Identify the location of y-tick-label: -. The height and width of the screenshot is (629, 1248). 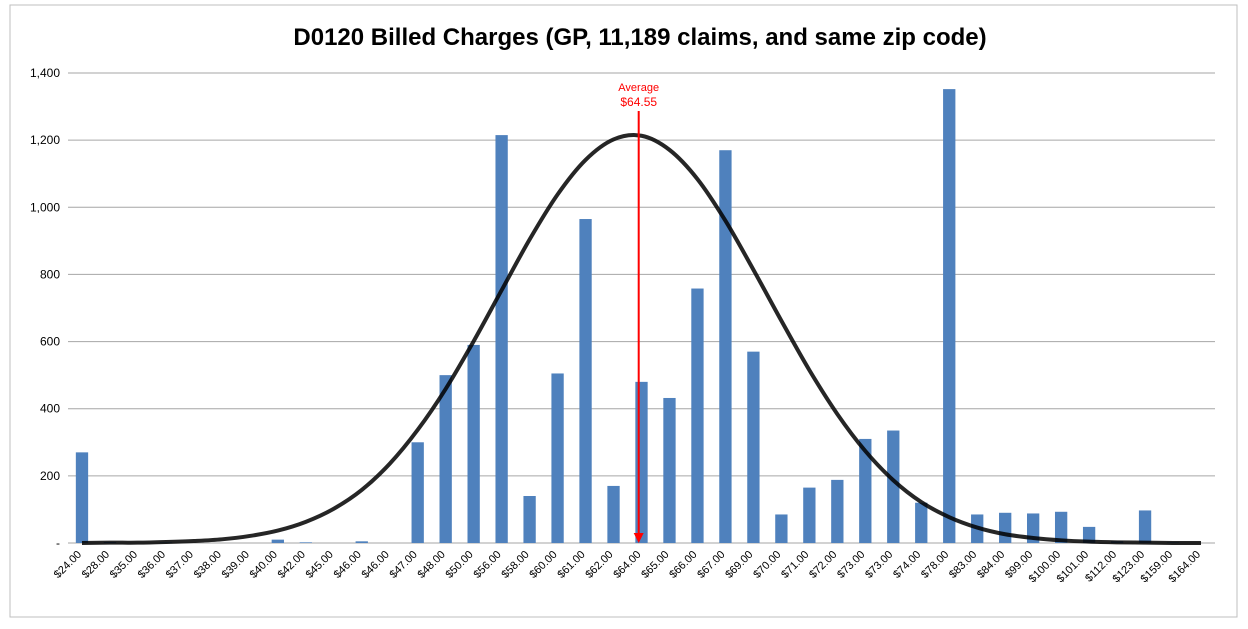
(58, 543).